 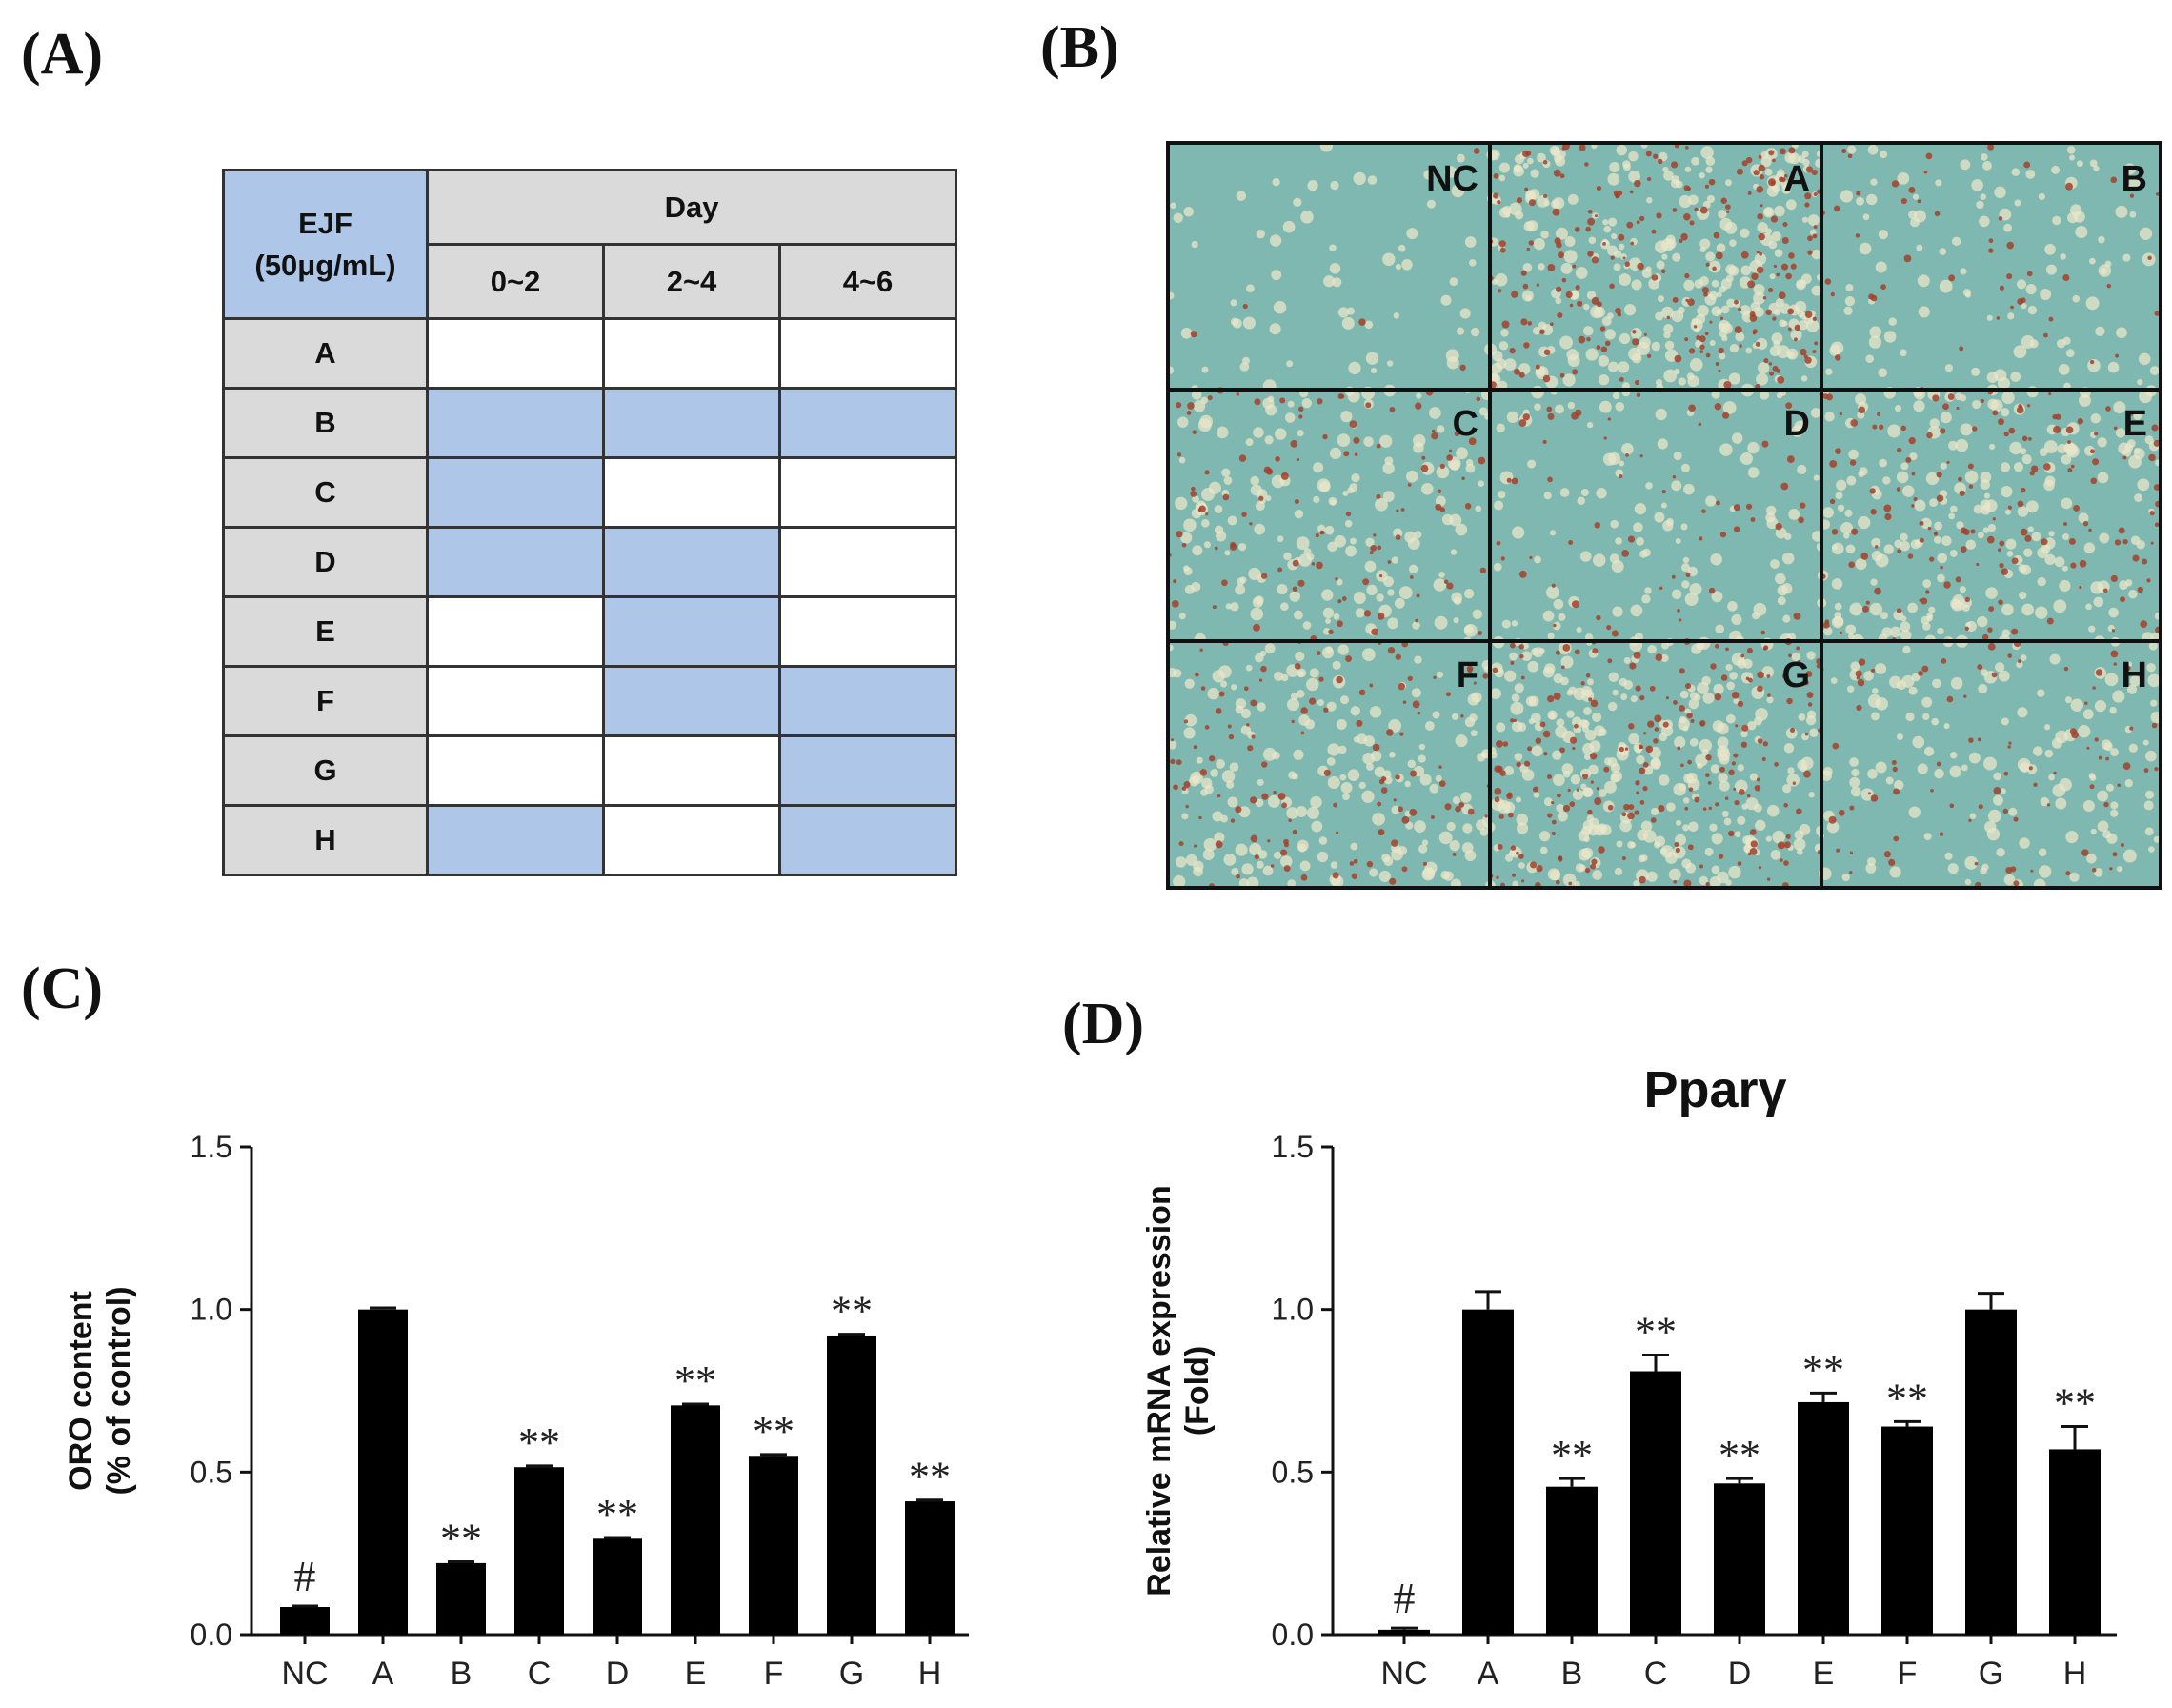 What do you see at coordinates (589, 245) in the screenshot?
I see `table-header-row: EJF (50μg/mL) Day` at bounding box center [589, 245].